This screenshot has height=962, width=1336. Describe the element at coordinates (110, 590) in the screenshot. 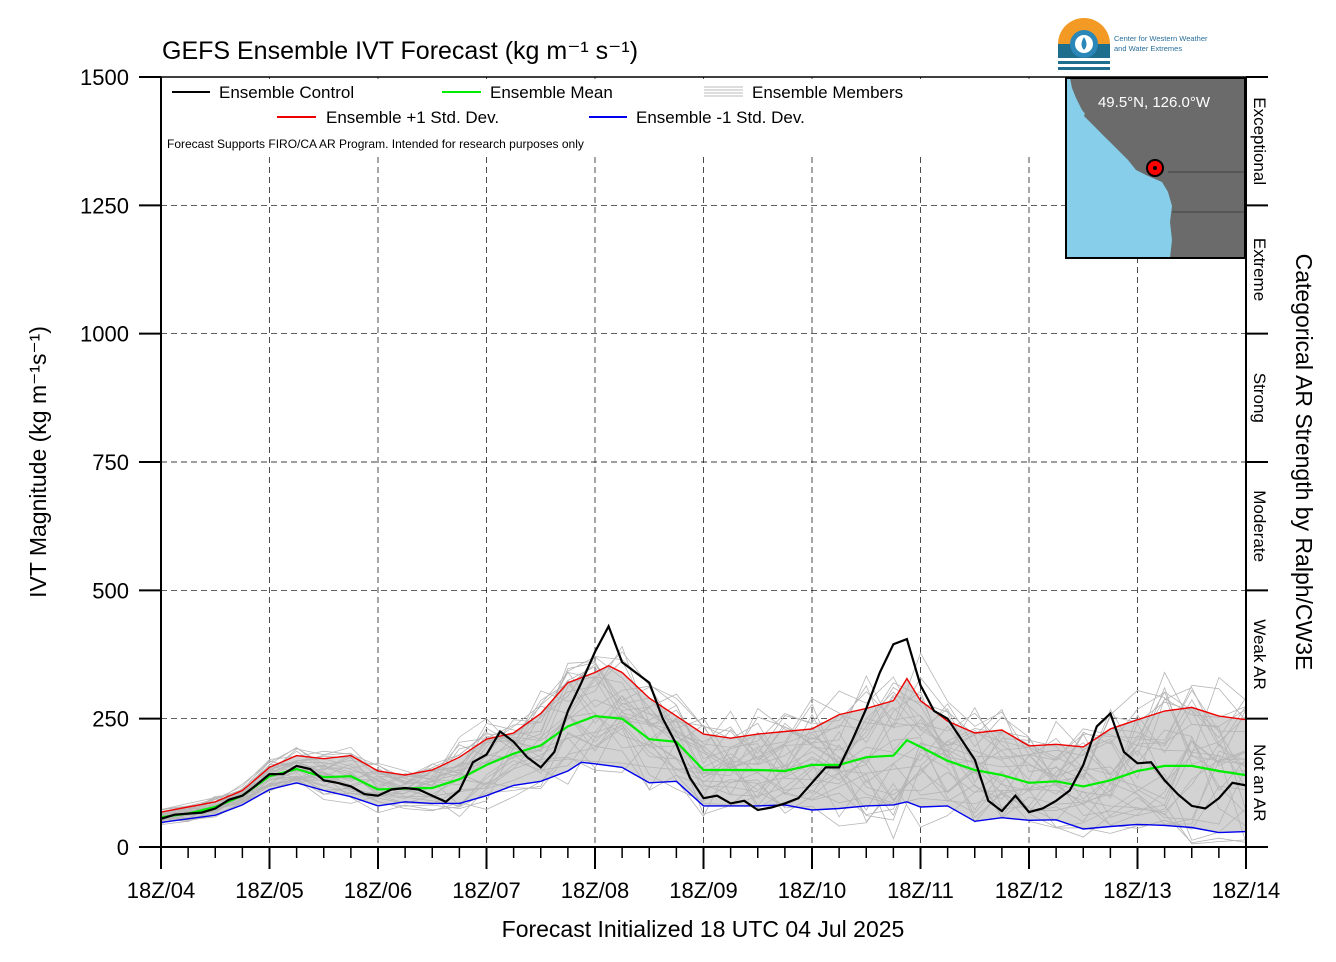

I see `y-tick-label: 500` at that location.